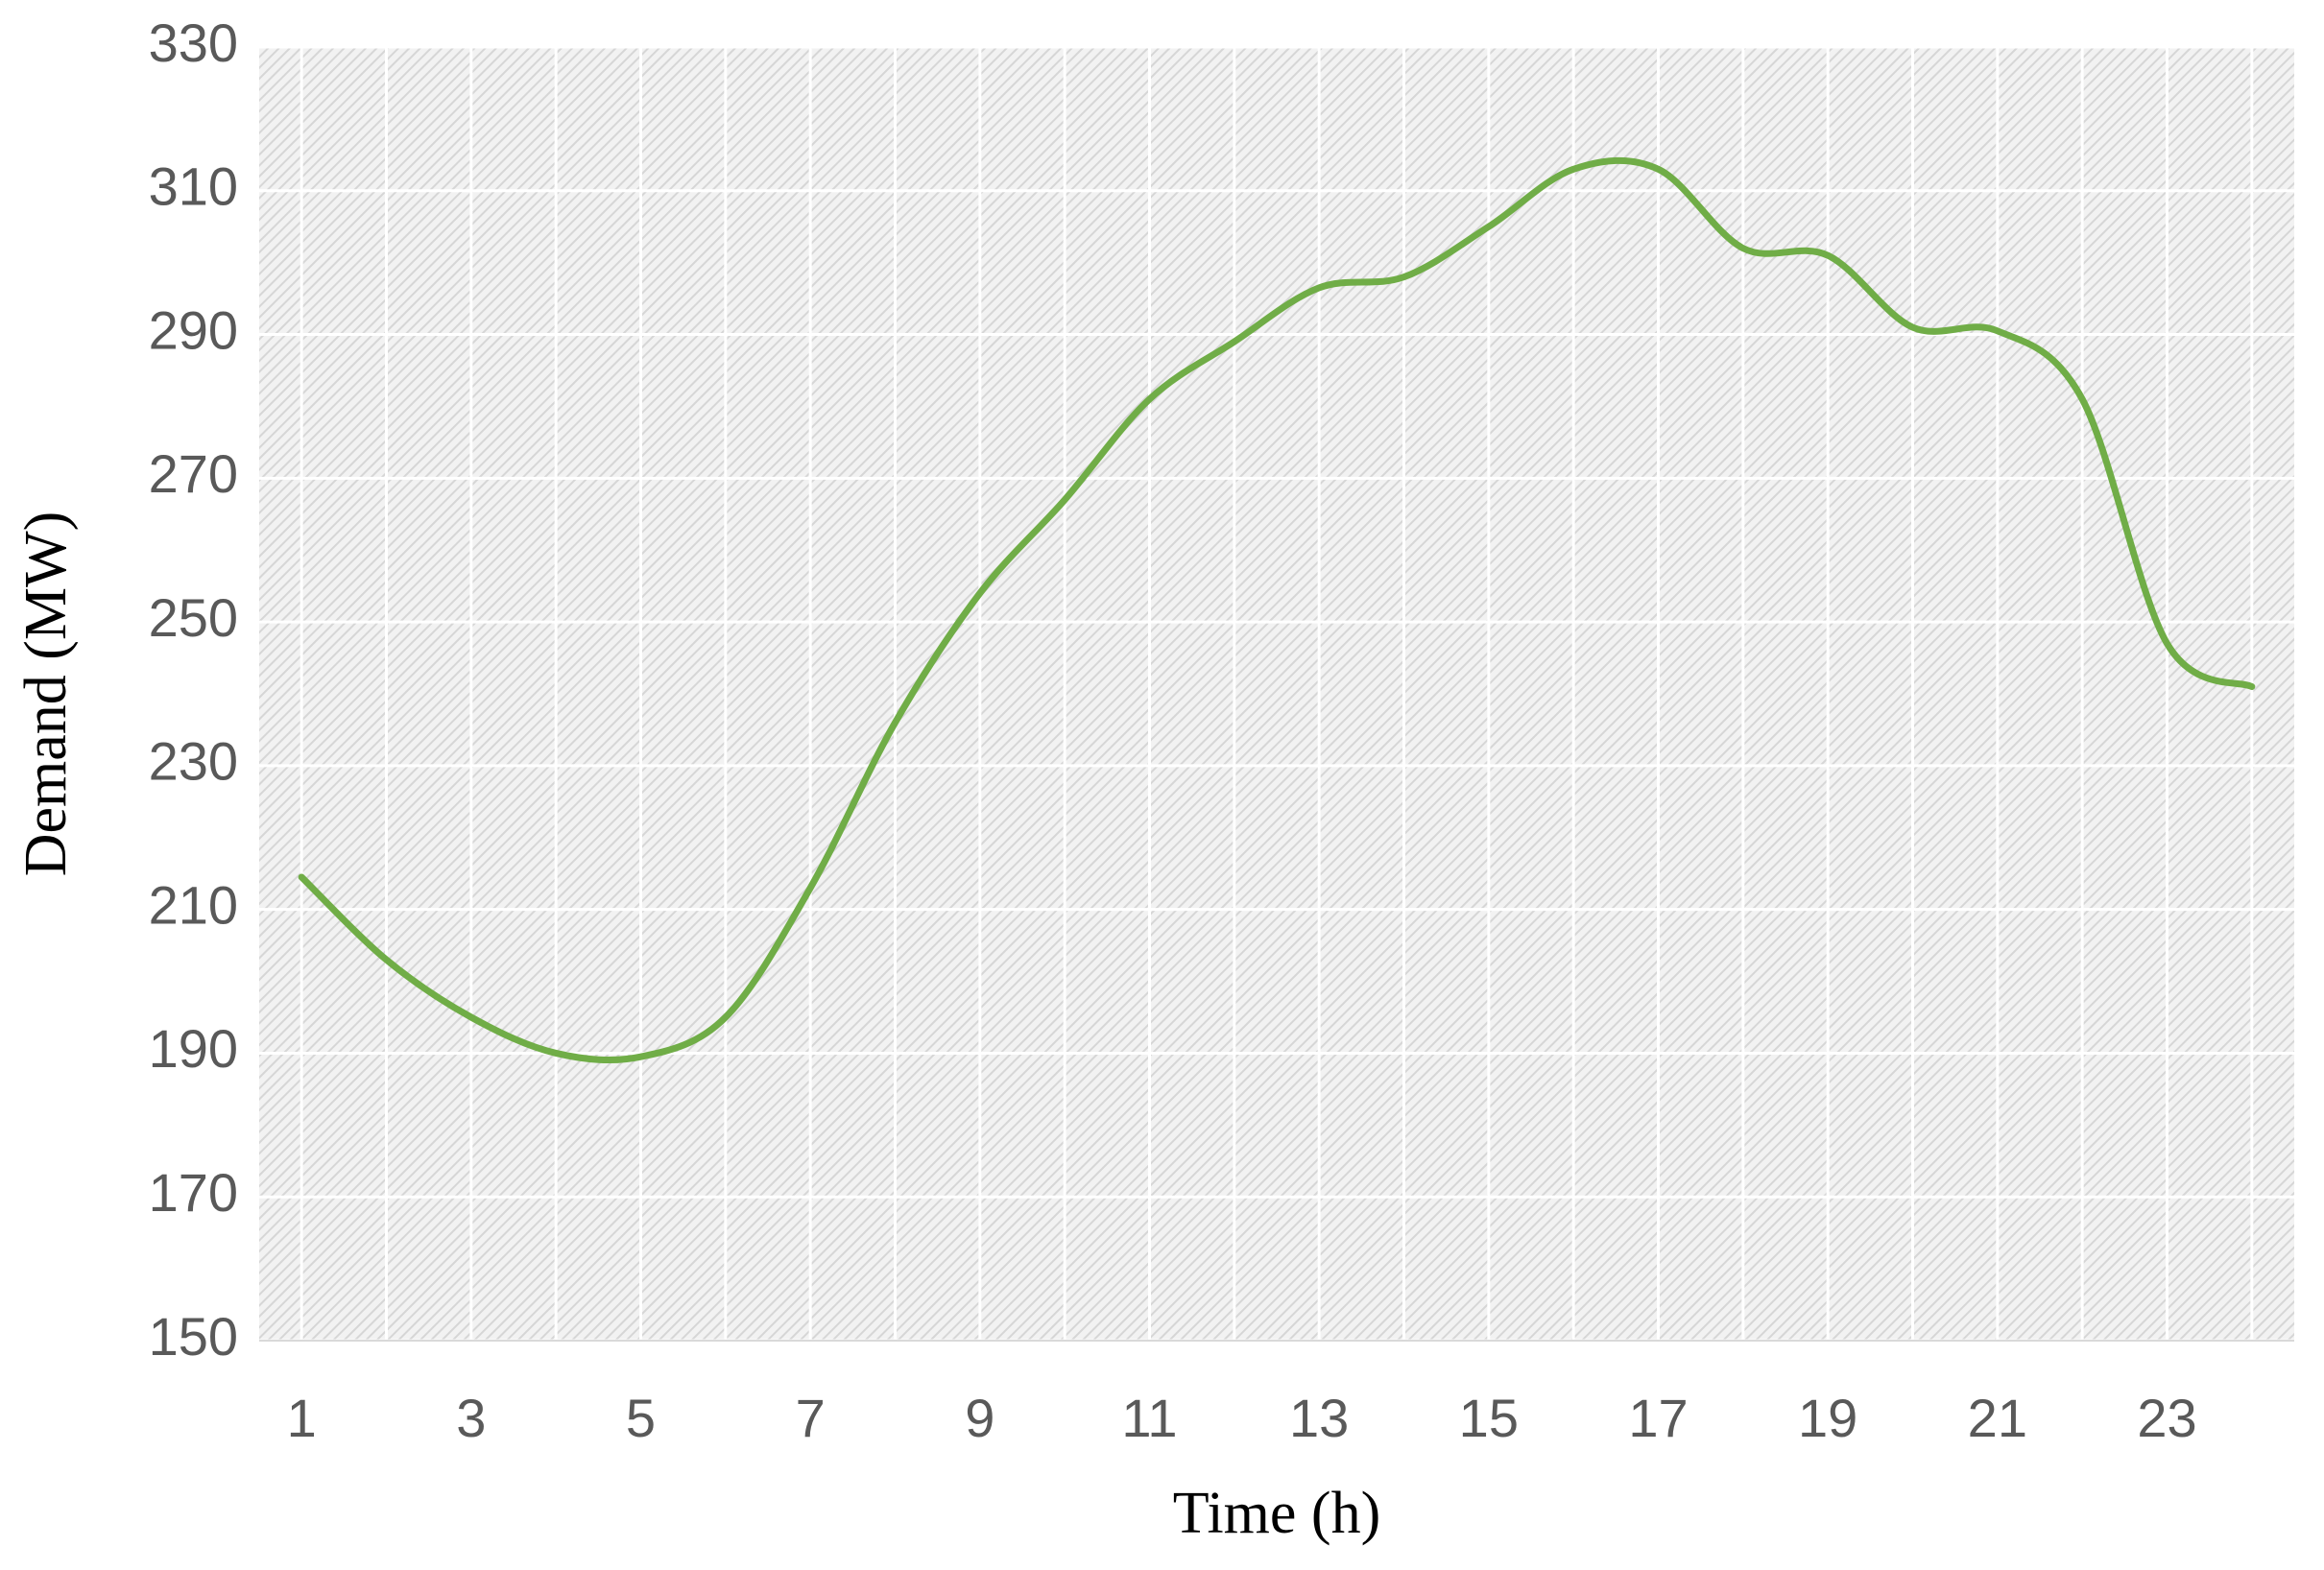 The height and width of the screenshot is (1570, 2324). Describe the element at coordinates (193, 329) in the screenshot. I see `y-tick-label: 290` at that location.